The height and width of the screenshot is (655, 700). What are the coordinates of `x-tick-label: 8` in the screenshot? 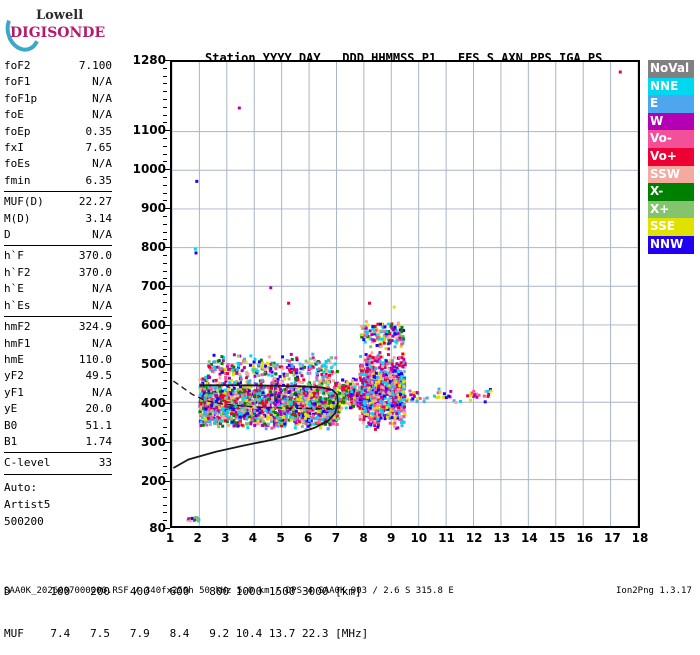 It's located at (363, 538).